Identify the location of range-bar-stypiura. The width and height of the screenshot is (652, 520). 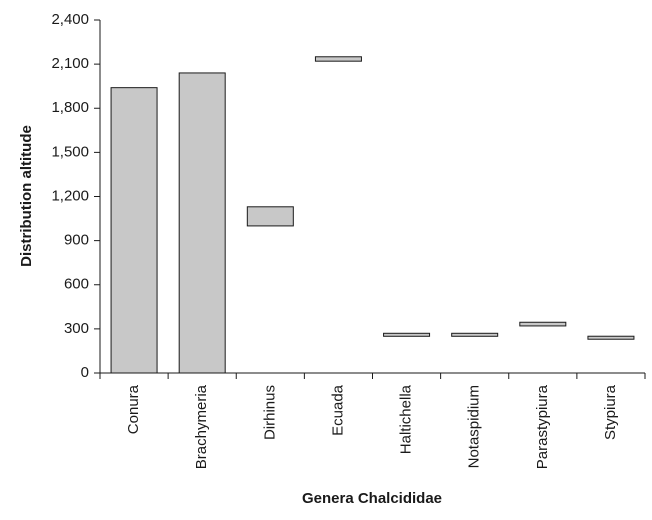
(611, 337).